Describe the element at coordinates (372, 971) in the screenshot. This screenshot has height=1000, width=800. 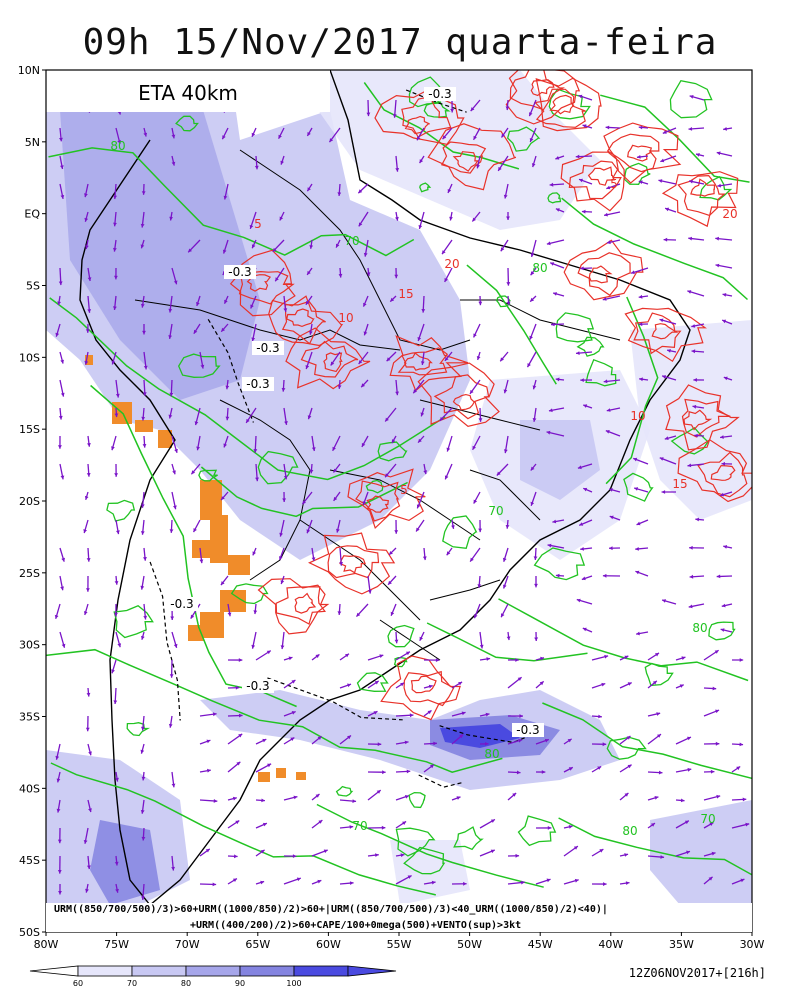
I see `colorbar-max-arrow` at that location.